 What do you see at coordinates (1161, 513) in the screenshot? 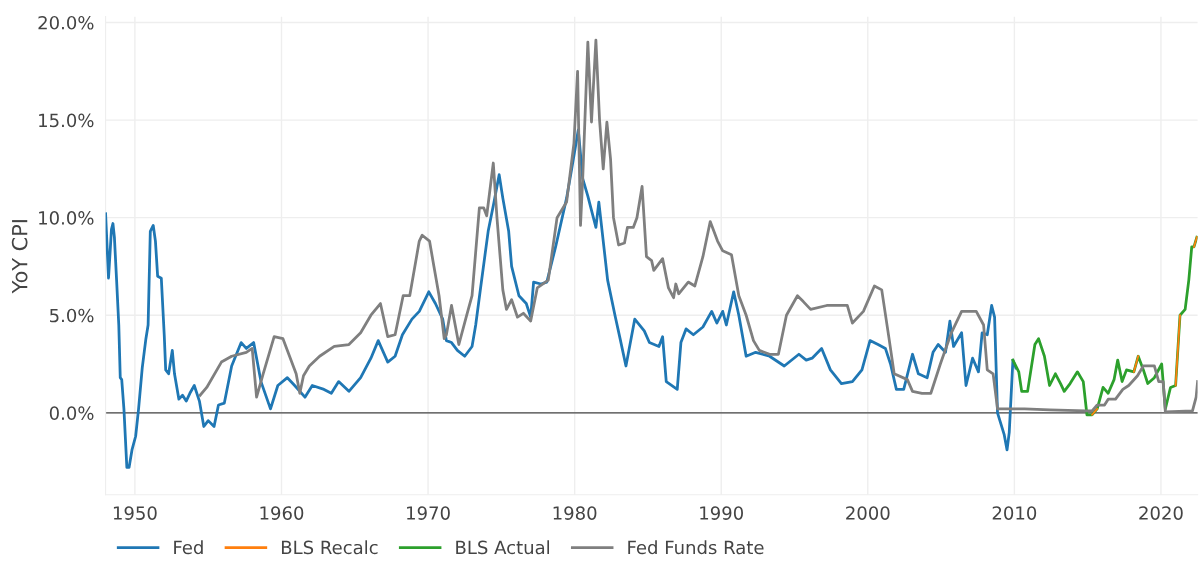
I see `x-tick-label: 2020` at bounding box center [1161, 513].